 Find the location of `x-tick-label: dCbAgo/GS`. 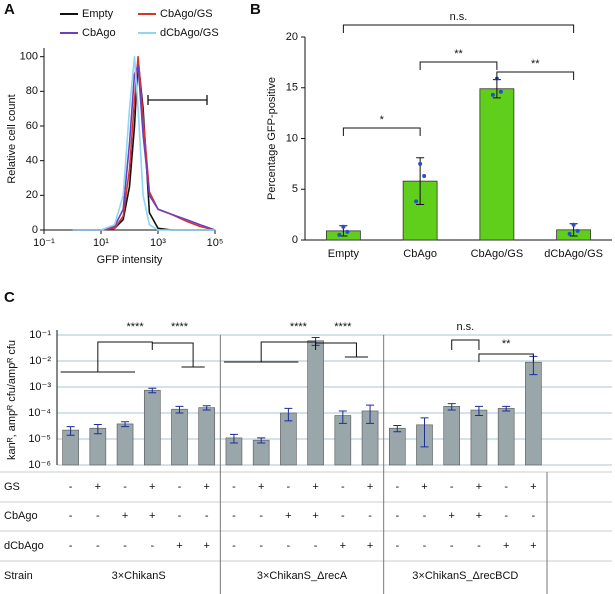

x-tick-label: dCbAgo/GS is located at coordinates (573, 254).